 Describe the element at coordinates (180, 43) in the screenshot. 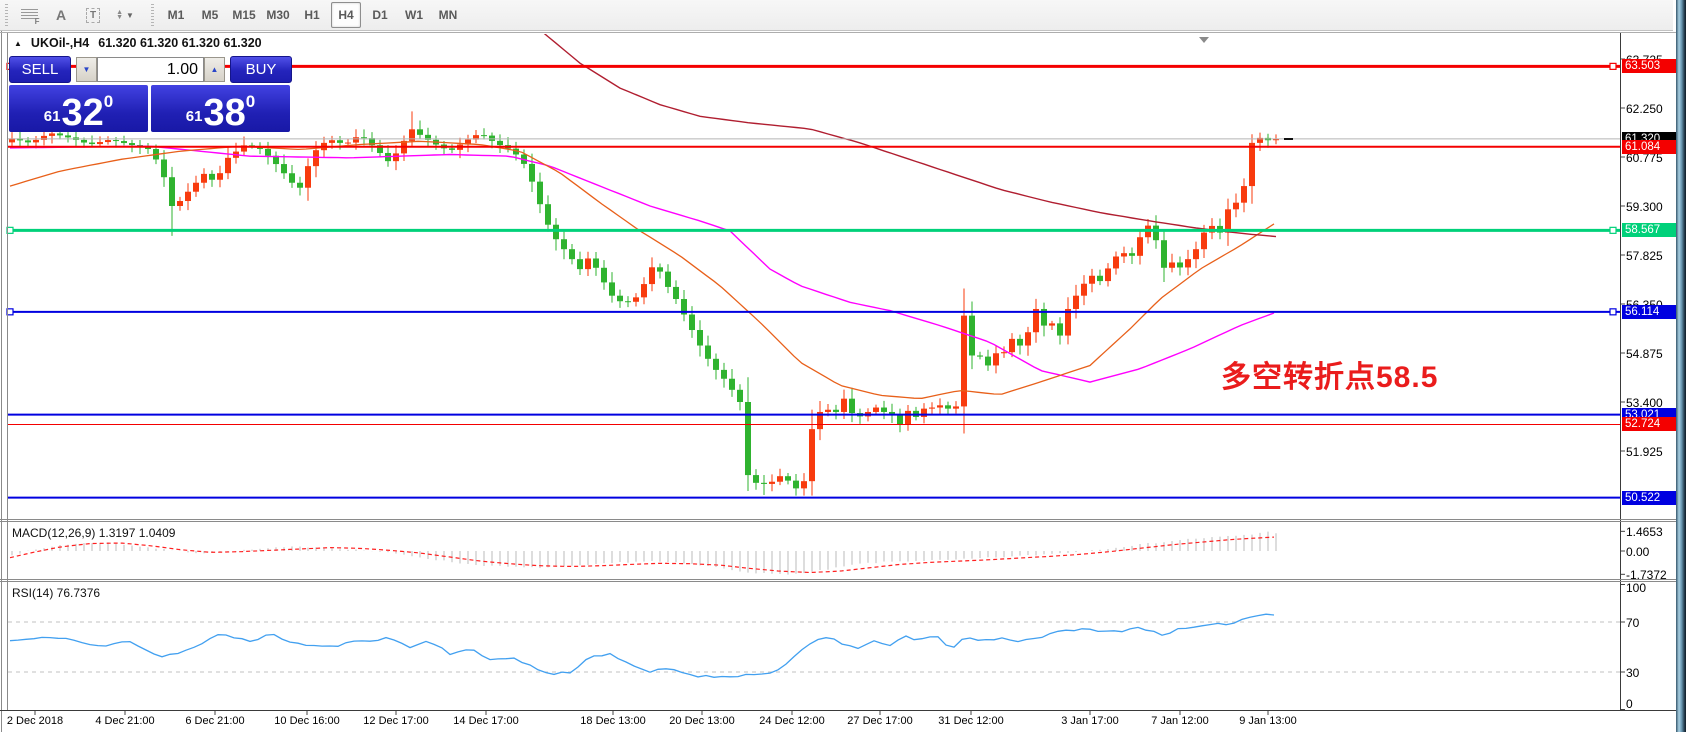

I see `chart-ohlc: 61.320 61.320 61.320 61.320` at that location.